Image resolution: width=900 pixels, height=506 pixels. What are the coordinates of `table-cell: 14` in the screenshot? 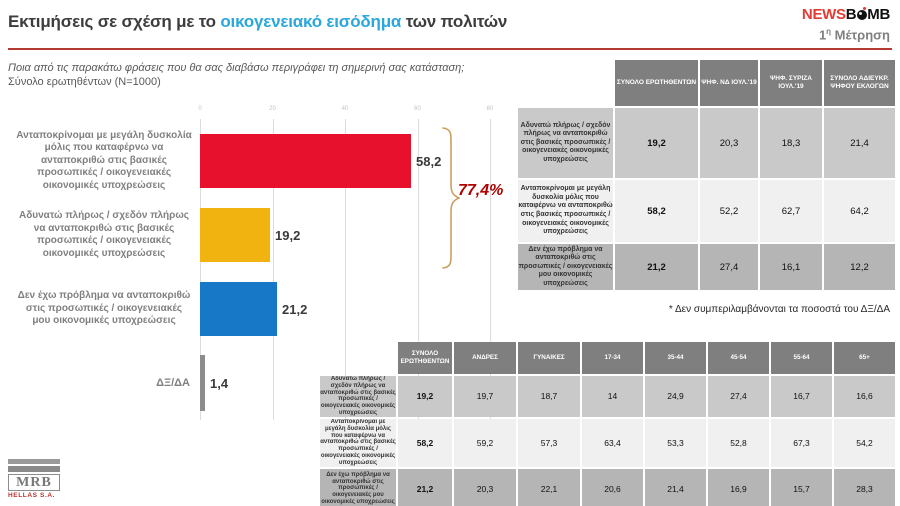 It's located at (612, 396).